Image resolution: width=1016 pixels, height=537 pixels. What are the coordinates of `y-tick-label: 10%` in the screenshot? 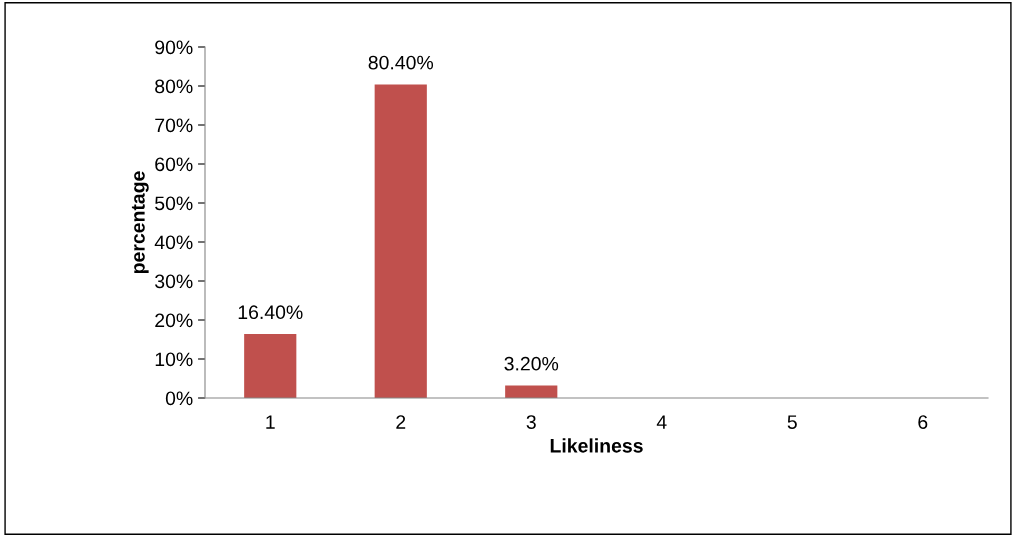 It's located at (174, 359).